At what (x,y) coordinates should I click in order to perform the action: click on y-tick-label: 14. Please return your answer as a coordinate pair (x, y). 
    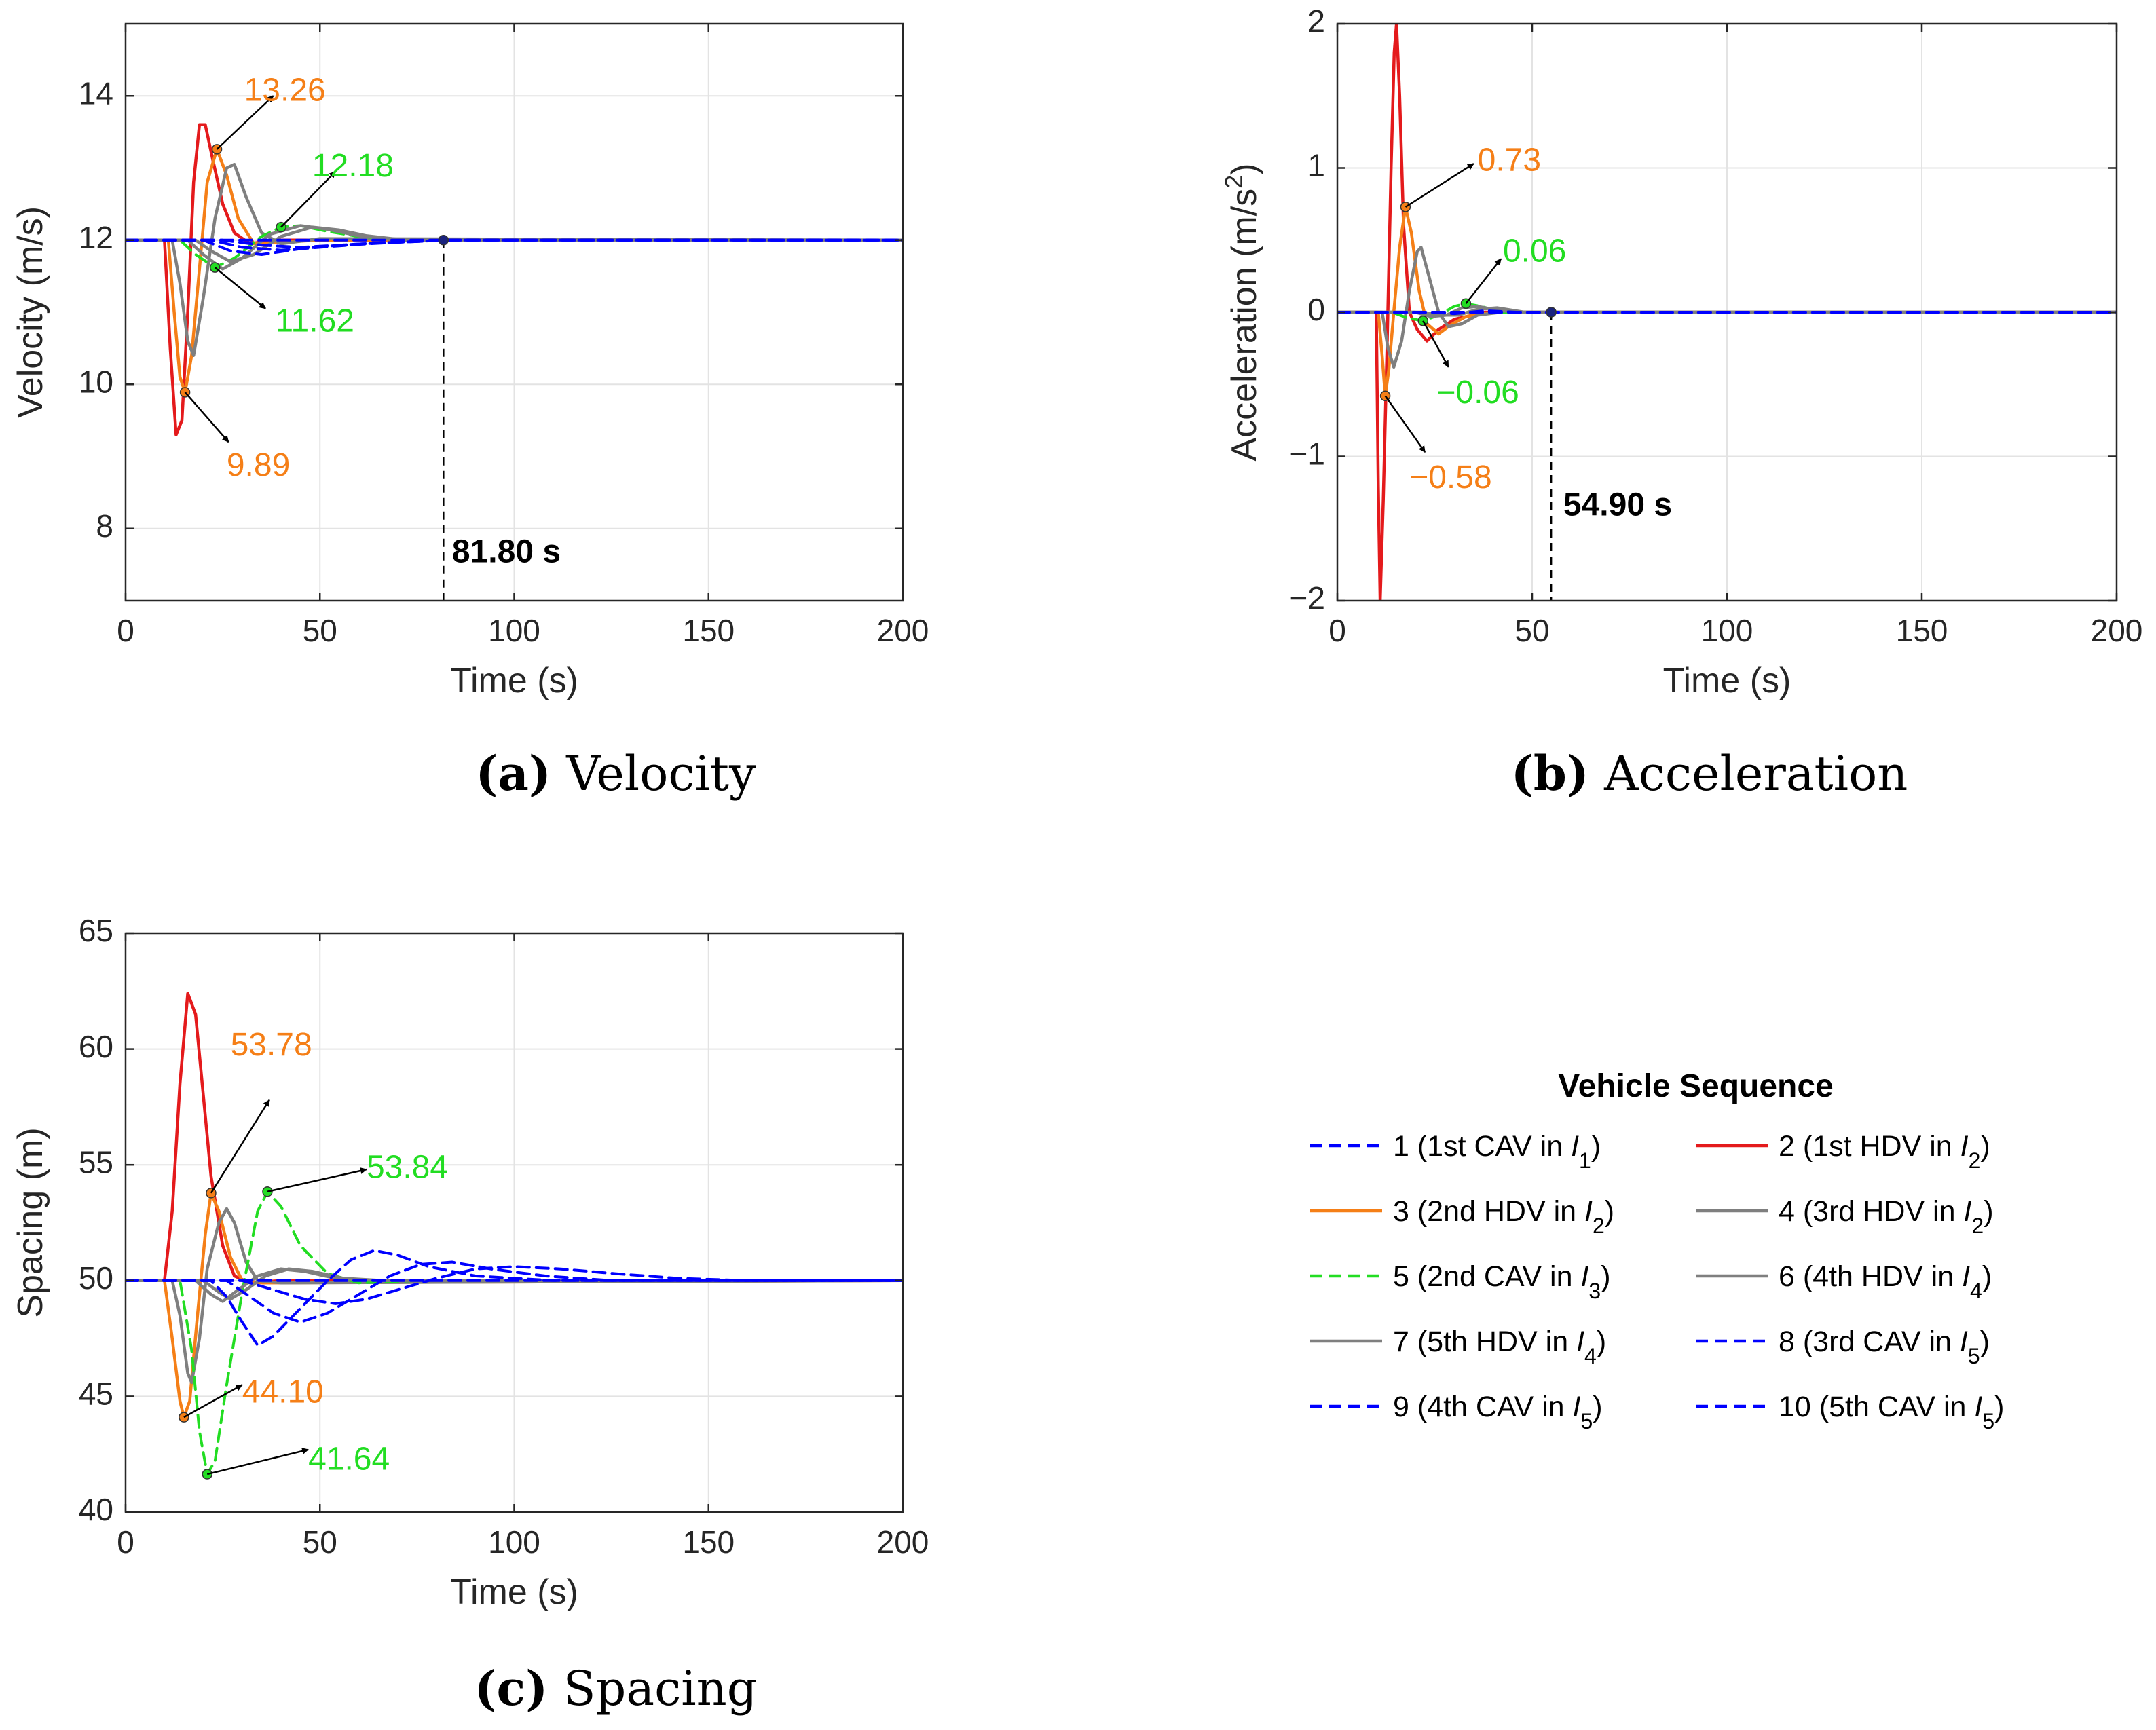
    Looking at the image, I should click on (96, 93).